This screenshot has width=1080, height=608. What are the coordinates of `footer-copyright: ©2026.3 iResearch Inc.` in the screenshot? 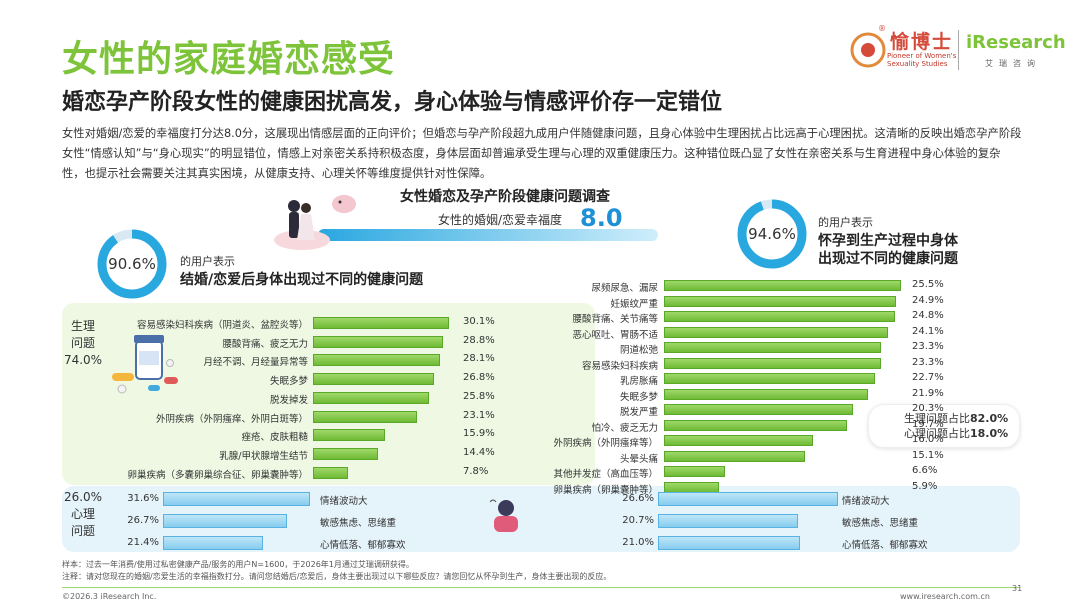 It's located at (109, 596).